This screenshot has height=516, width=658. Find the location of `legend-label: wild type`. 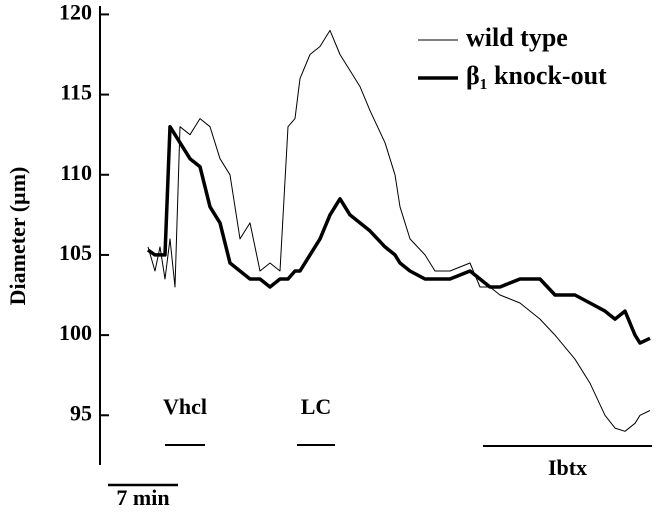

legend-label: wild type is located at coordinates (517, 37).